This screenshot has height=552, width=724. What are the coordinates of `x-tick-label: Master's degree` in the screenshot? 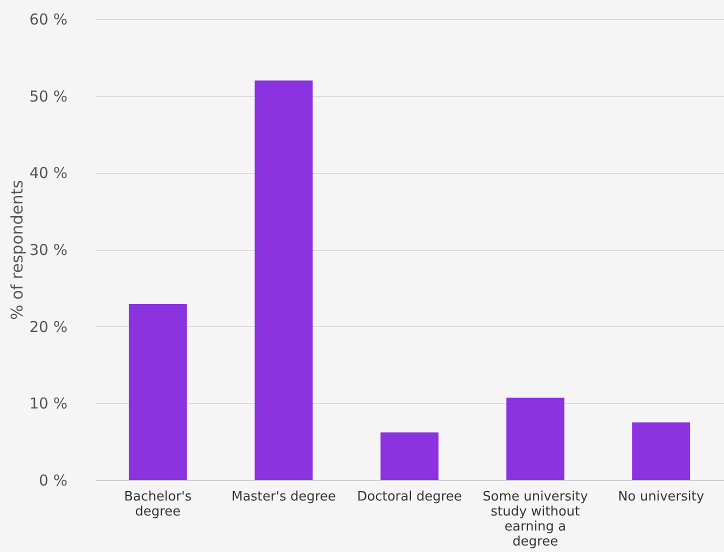 It's located at (283, 497).